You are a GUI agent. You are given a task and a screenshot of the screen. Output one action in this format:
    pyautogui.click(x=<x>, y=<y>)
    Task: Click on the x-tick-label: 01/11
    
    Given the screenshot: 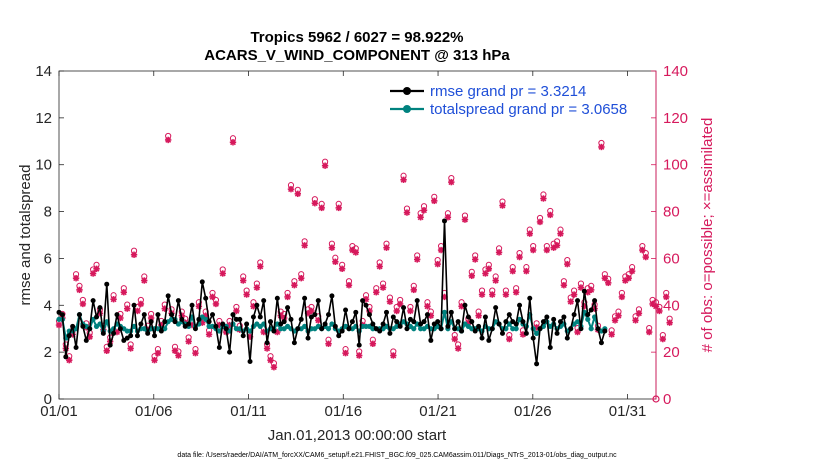 What is the action you would take?
    pyautogui.click(x=248, y=411)
    